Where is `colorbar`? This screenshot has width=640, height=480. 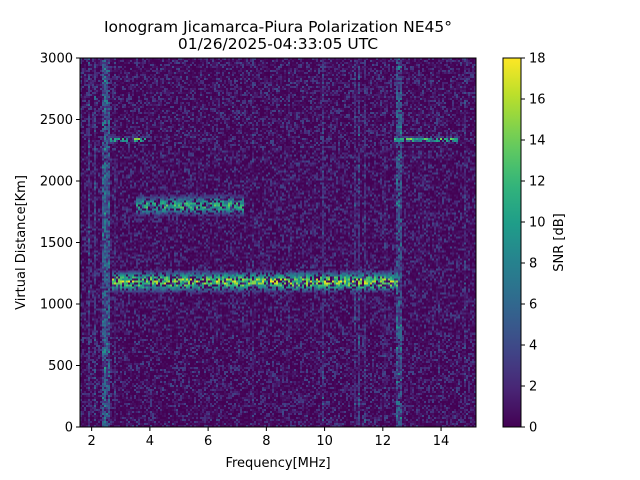 colorbar is located at coordinates (512, 242).